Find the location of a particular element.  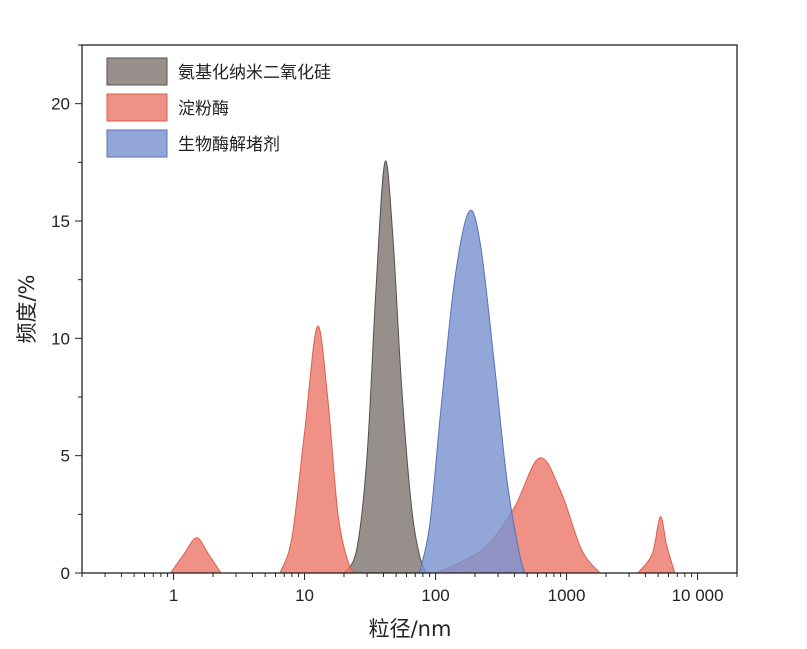

legend-label: 淀粉酶 is located at coordinates (203, 109).